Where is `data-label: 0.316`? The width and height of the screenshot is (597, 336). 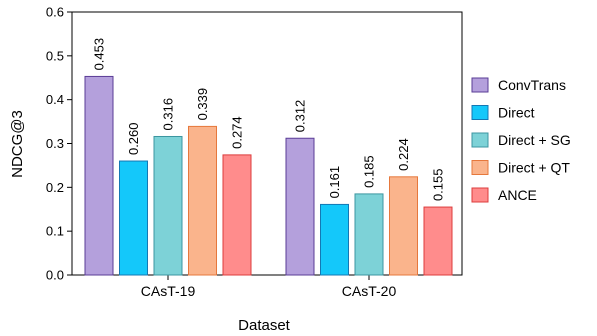
data-label: 0.316 is located at coordinates (168, 114).